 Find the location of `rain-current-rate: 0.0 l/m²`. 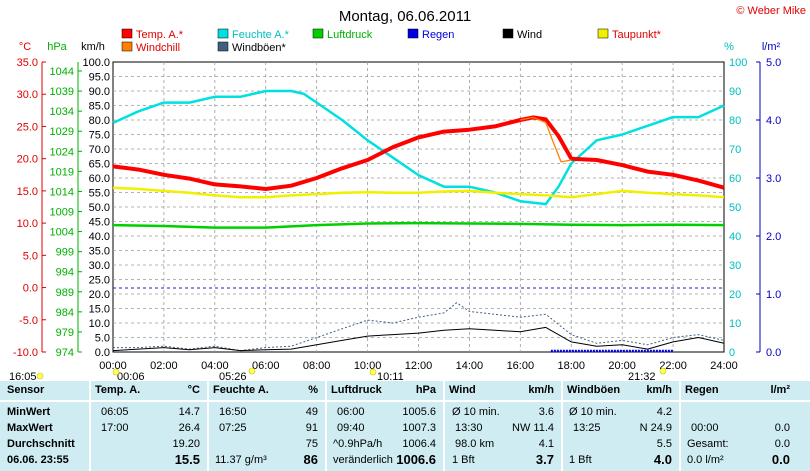

rain-current-rate: 0.0 l/m² is located at coordinates (705, 460).